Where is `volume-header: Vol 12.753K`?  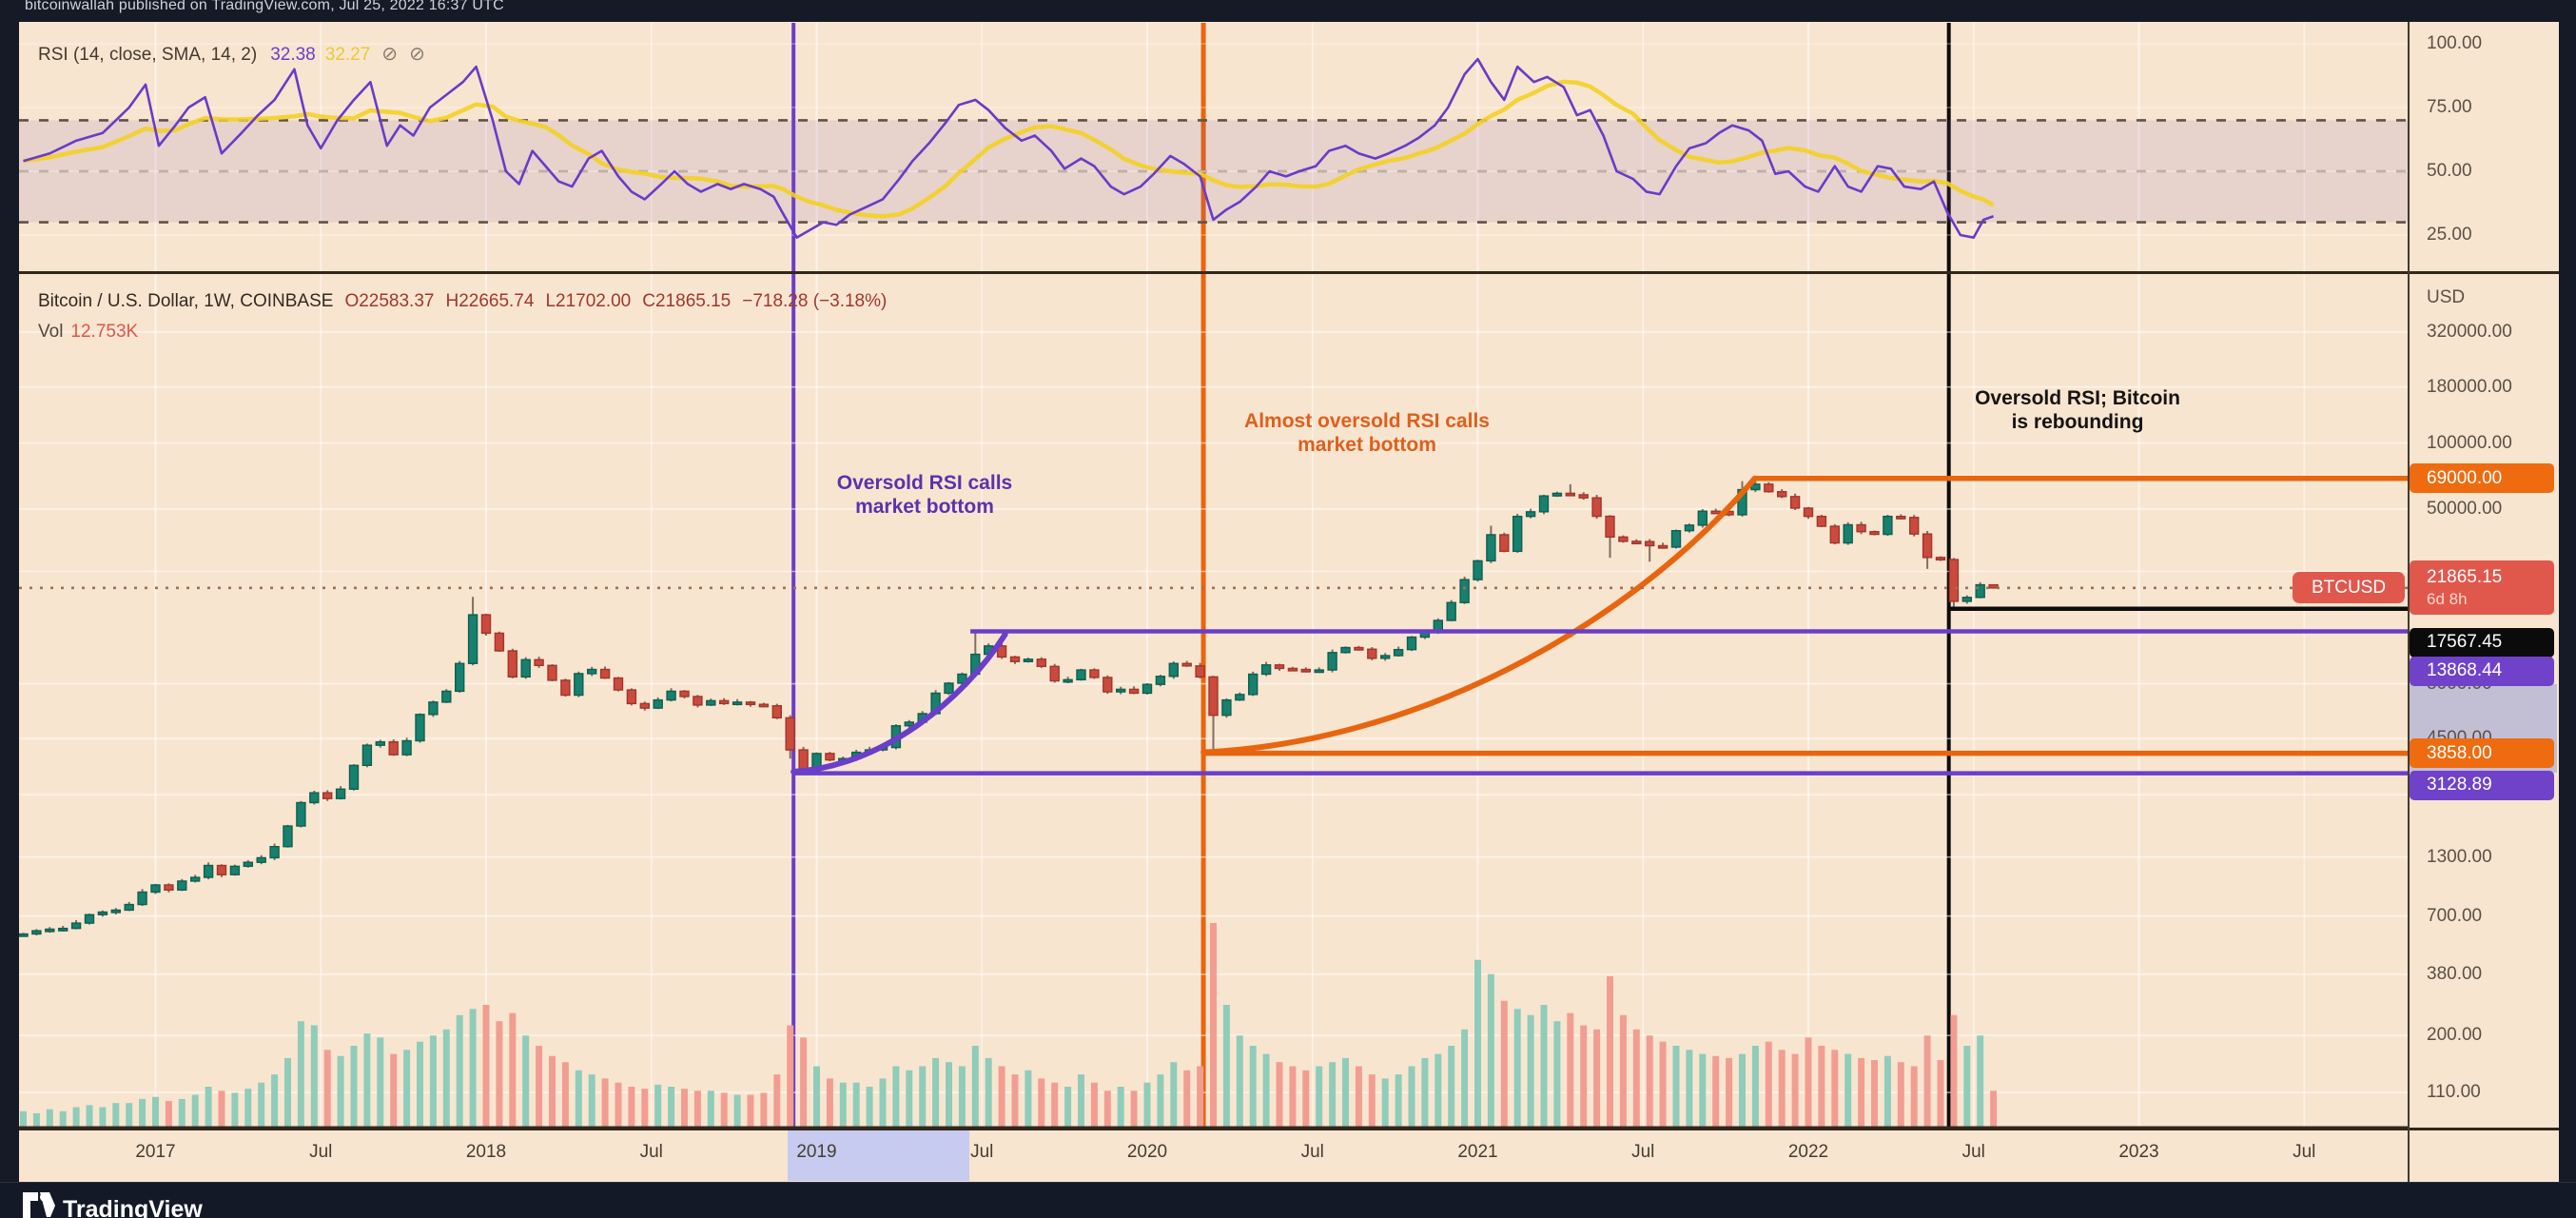
volume-header: Vol 12.753K is located at coordinates (88, 332).